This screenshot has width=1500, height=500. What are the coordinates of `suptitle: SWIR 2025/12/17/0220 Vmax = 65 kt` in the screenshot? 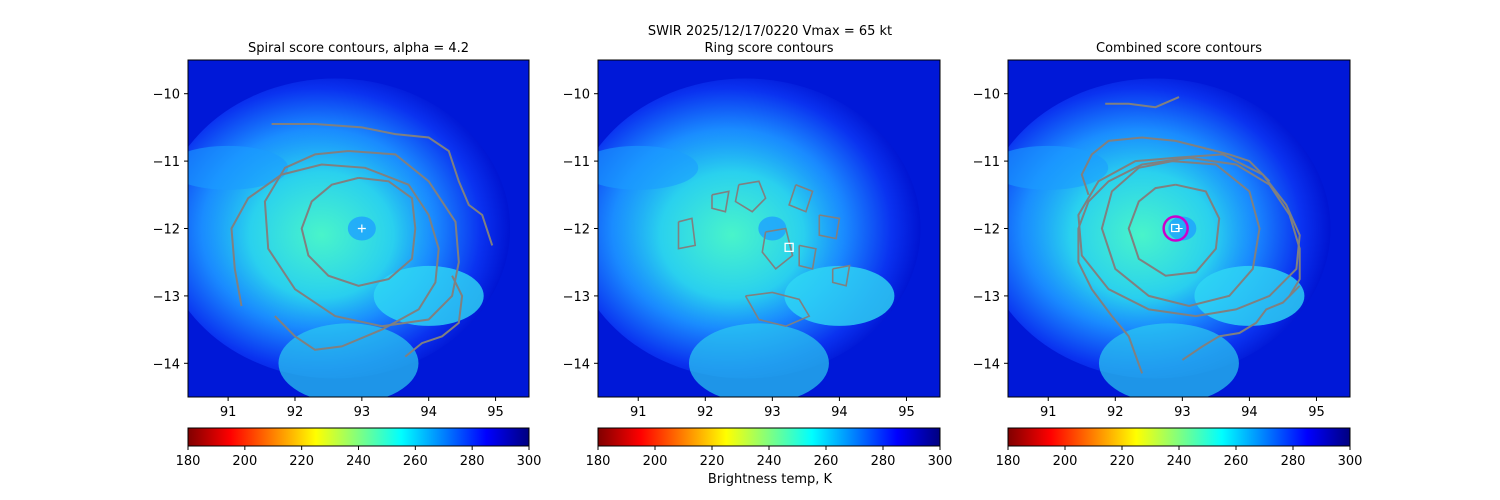 It's located at (770, 31).